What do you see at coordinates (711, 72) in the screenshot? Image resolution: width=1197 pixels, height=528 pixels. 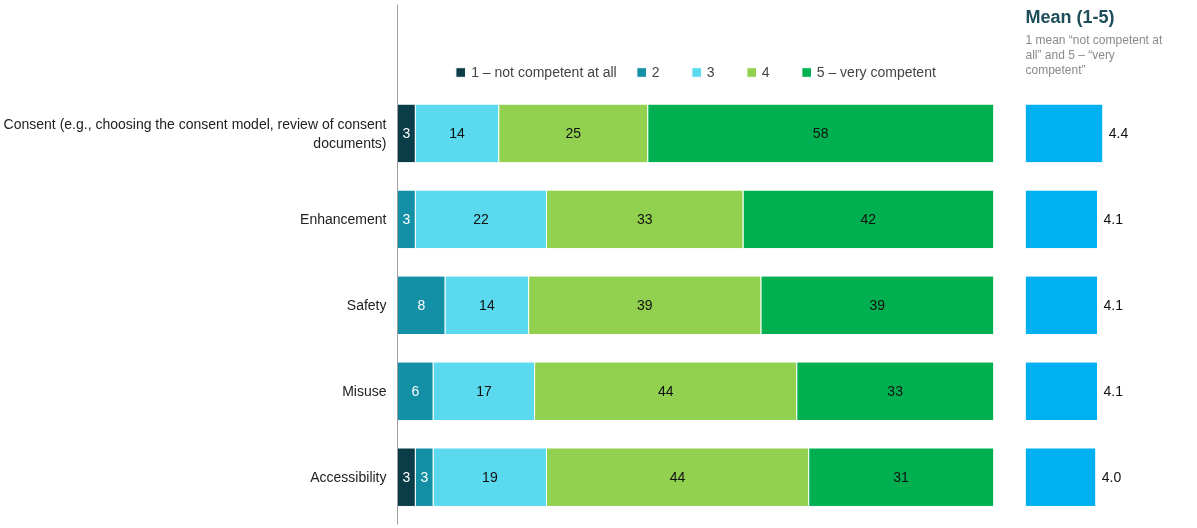 I see `legend-label: 3` at bounding box center [711, 72].